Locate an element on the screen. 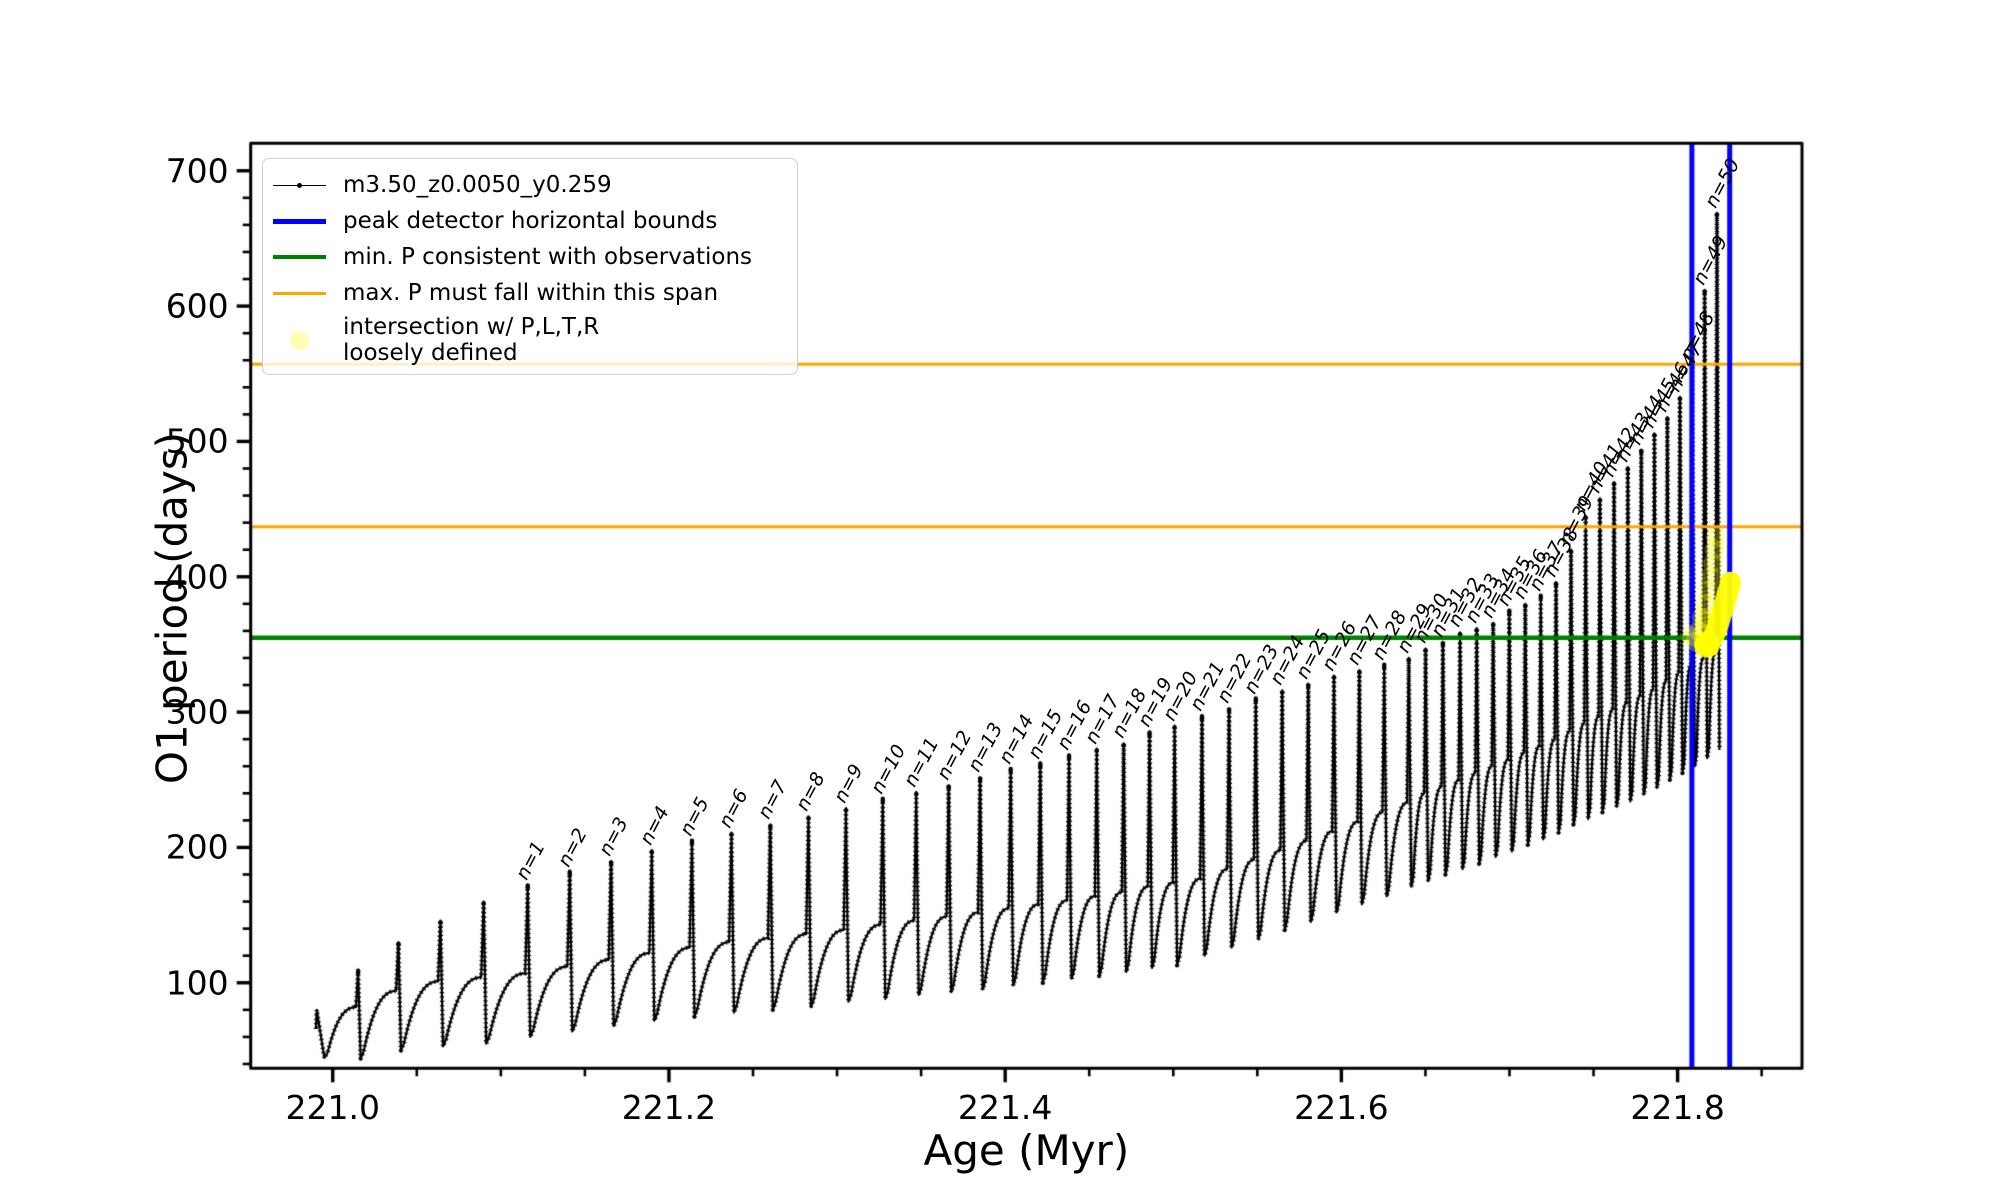 This screenshot has width=2000, height=1200. y-tick-label: 400 is located at coordinates (197, 577).